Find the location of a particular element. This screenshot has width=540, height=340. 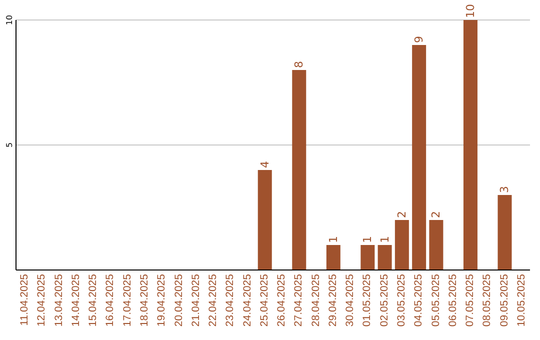

x-tick-label: 19.04.2025 is located at coordinates (162, 300).